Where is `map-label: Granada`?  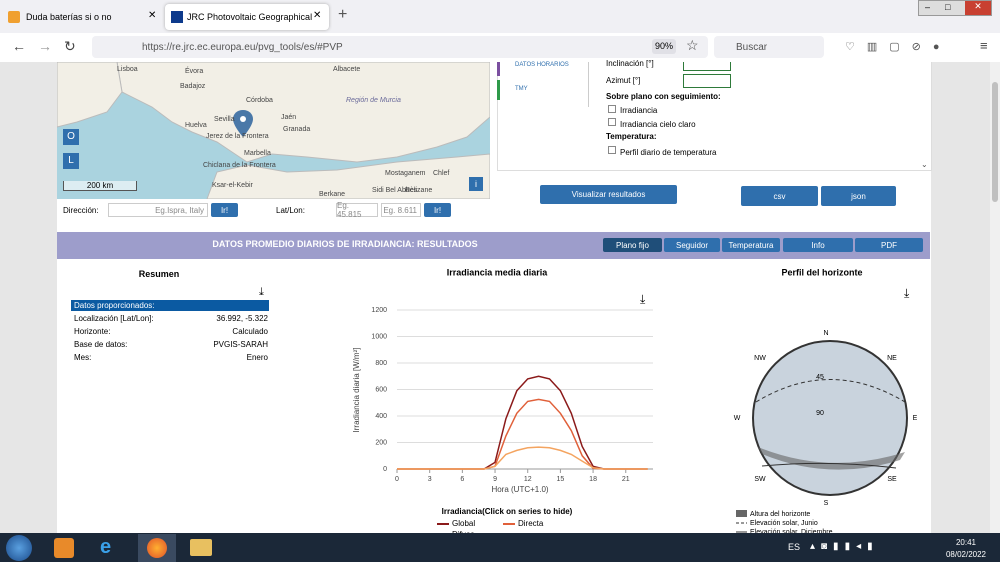 map-label: Granada is located at coordinates (297, 129).